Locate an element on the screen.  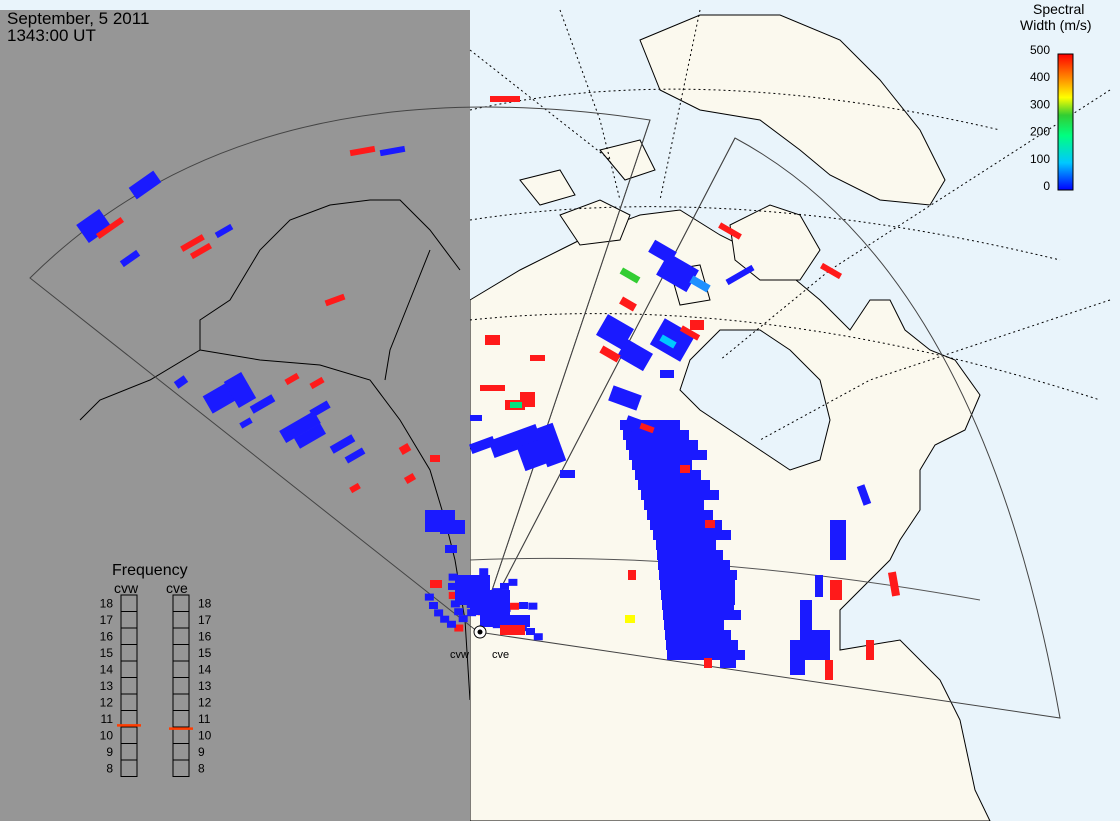
greenland is located at coordinates (792, 110).